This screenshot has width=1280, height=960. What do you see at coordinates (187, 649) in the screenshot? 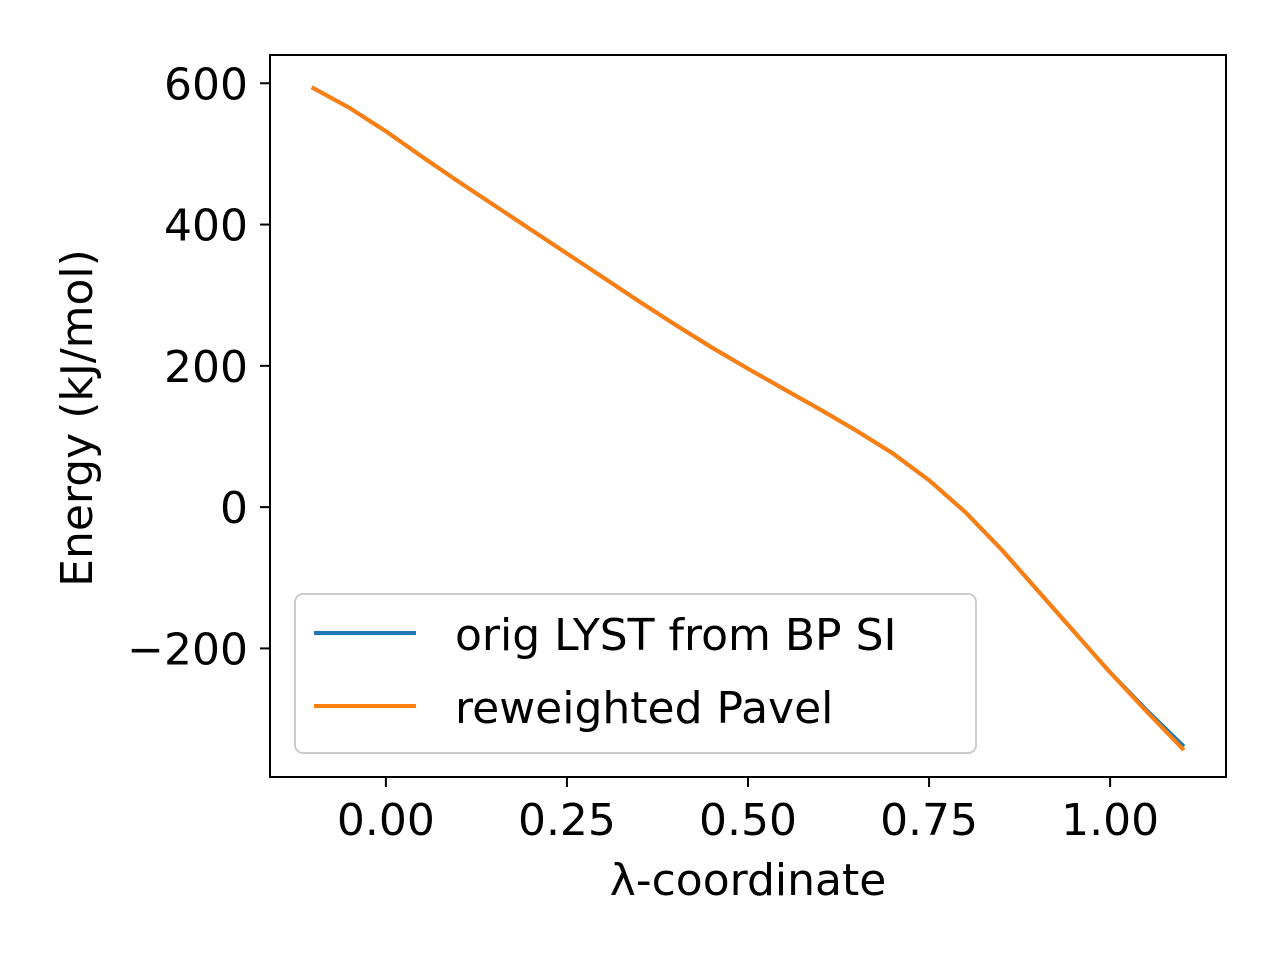
I see `y-tick-label: −200` at bounding box center [187, 649].